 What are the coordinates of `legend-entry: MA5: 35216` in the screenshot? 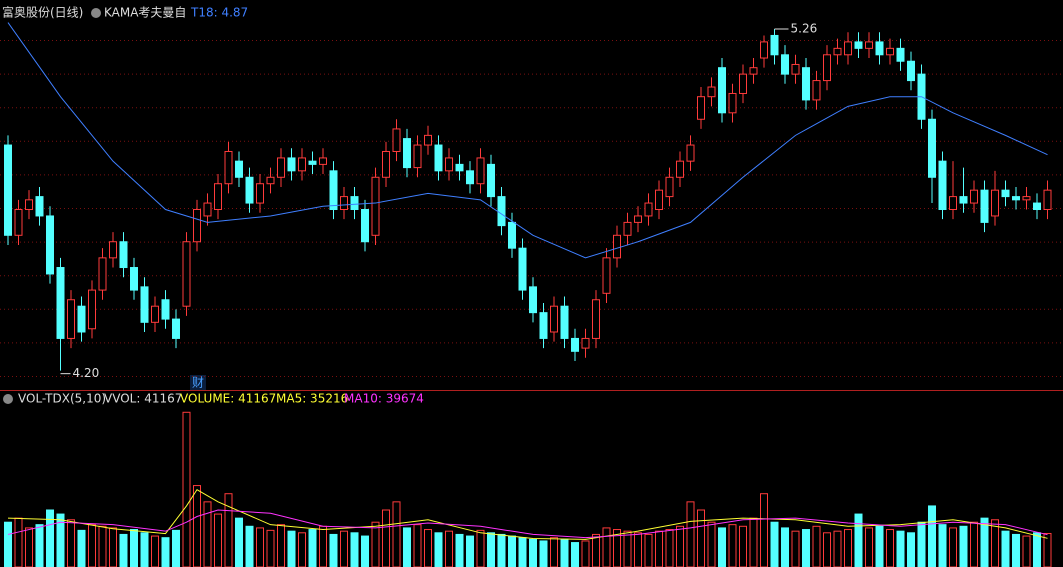 It's located at (312, 399).